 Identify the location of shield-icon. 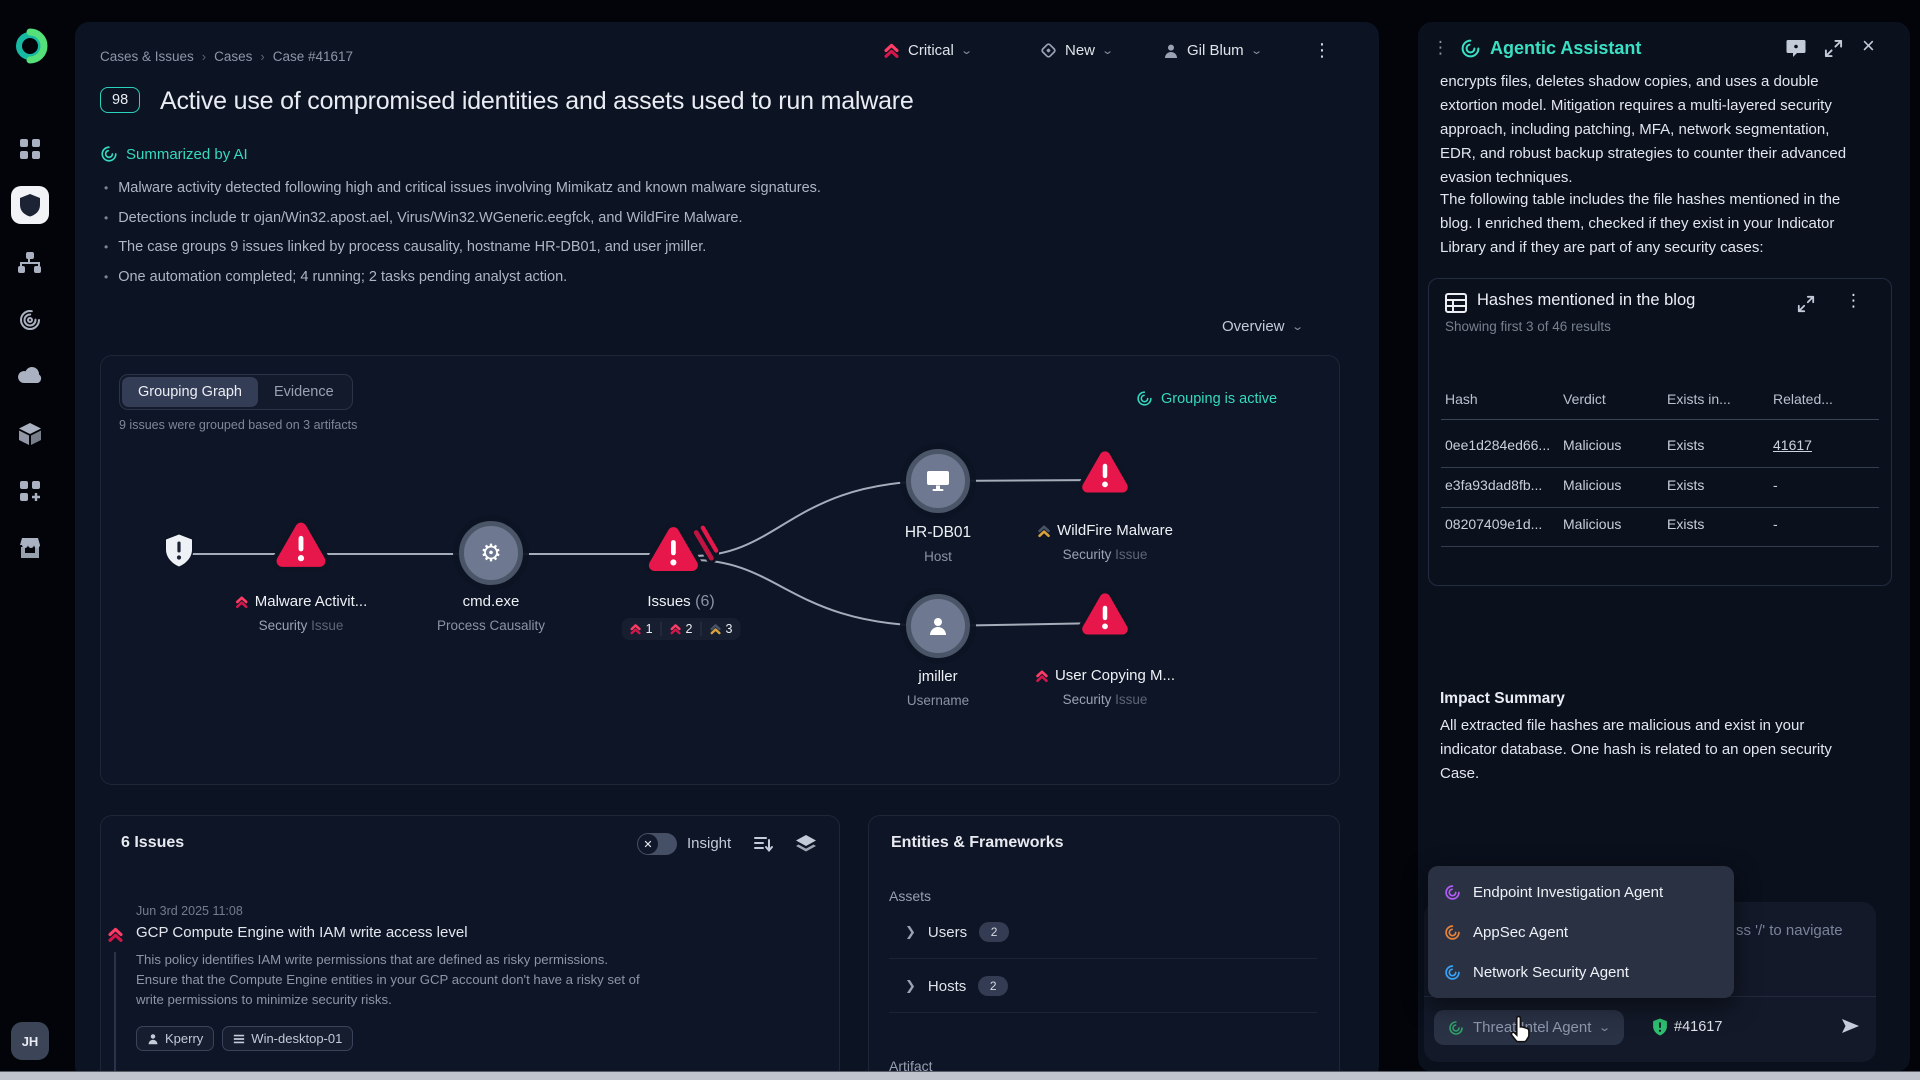
(30, 205).